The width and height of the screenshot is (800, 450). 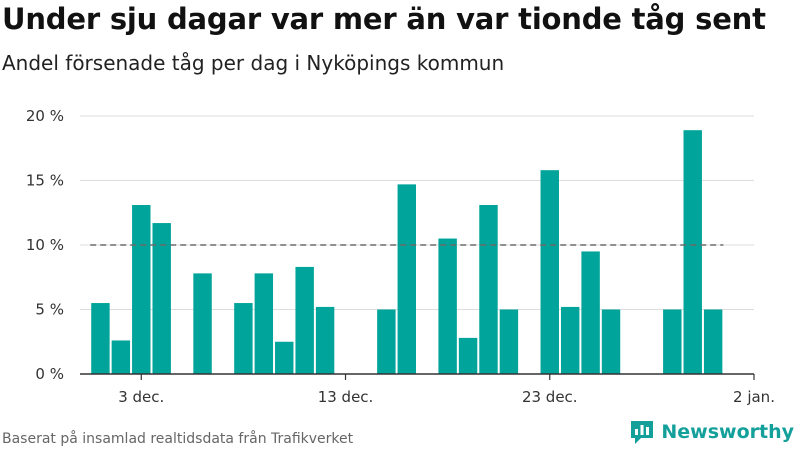 I want to click on y-axis-labels: 0 % 5 % 10 % 15 % 20 %, so click(x=45, y=245).